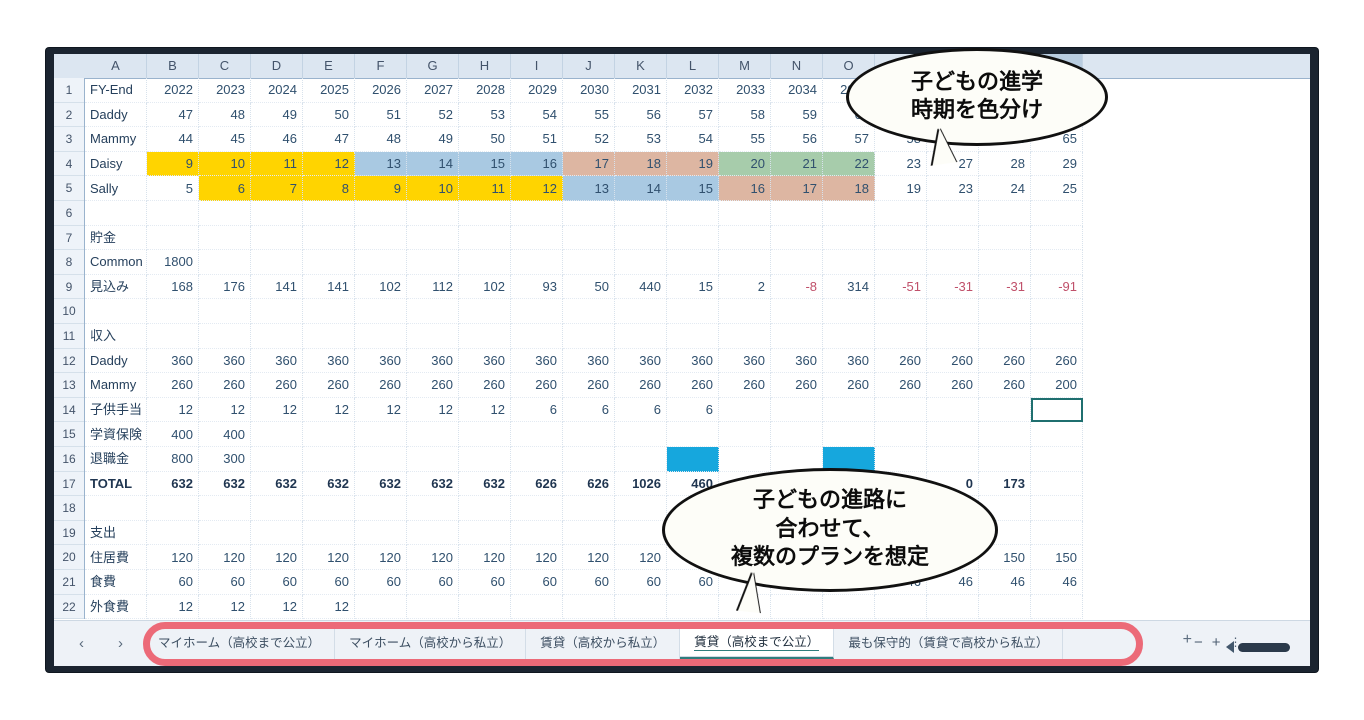 This screenshot has height=720, width=1364. Describe the element at coordinates (1005, 188) in the screenshot. I see `cell-x5: 24` at that location.